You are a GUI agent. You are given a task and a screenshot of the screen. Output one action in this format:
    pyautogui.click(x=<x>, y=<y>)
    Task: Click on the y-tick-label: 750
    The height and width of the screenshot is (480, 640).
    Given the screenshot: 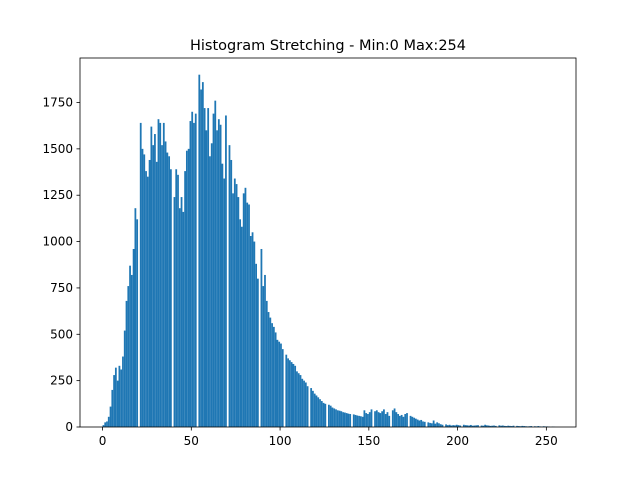 What is the action you would take?
    pyautogui.click(x=61, y=288)
    